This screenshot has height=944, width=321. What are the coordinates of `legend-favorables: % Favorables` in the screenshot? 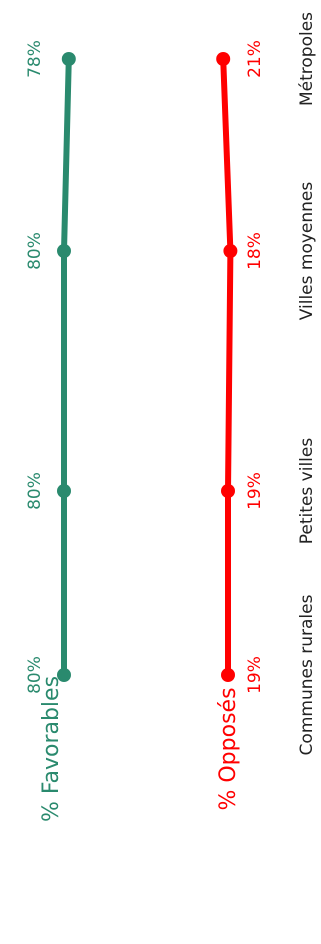 It's located at (51, 749).